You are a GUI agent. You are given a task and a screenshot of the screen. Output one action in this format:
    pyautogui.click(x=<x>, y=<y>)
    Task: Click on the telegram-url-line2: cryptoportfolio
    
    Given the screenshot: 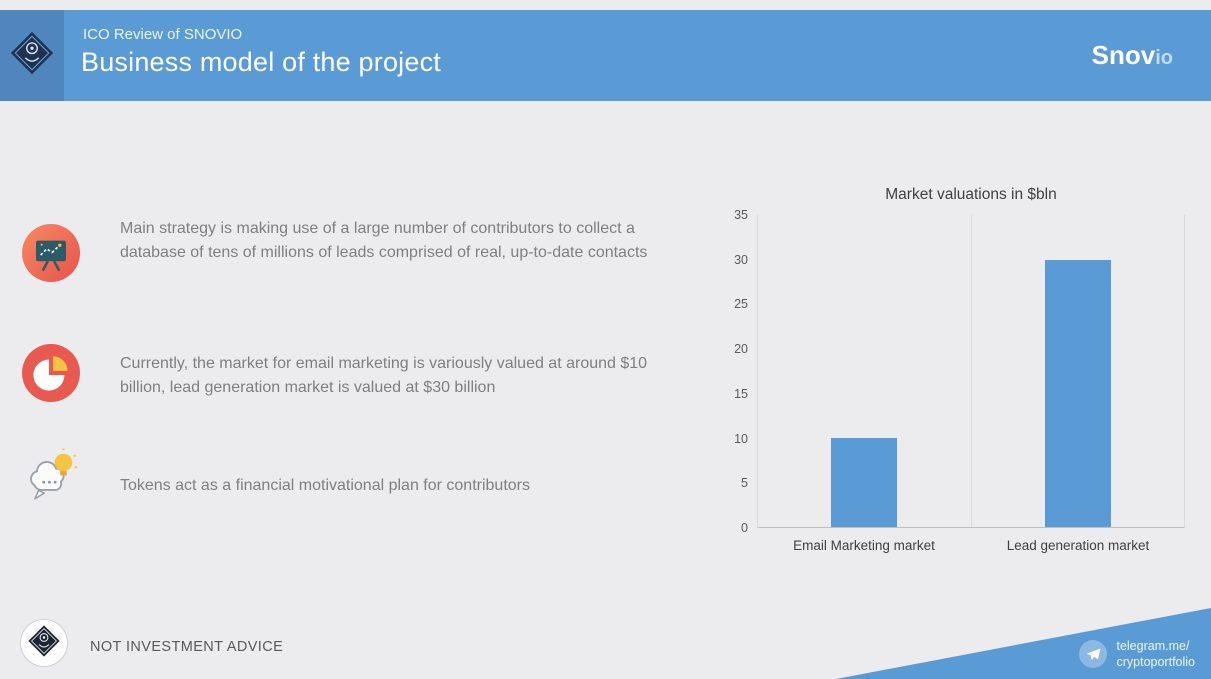 What is the action you would take?
    pyautogui.click(x=1155, y=662)
    